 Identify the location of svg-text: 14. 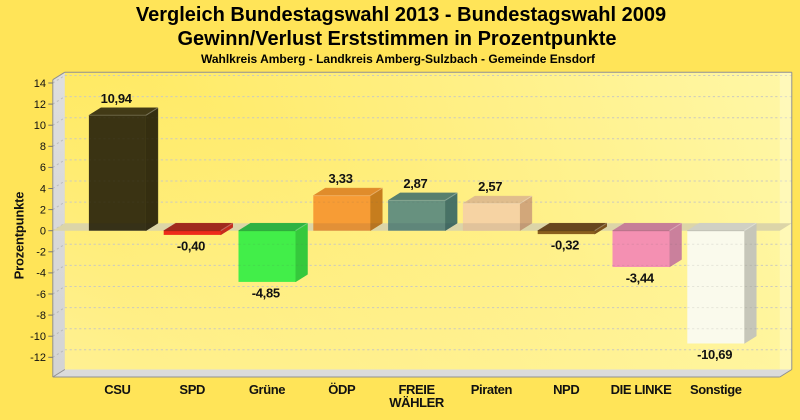
(40, 84).